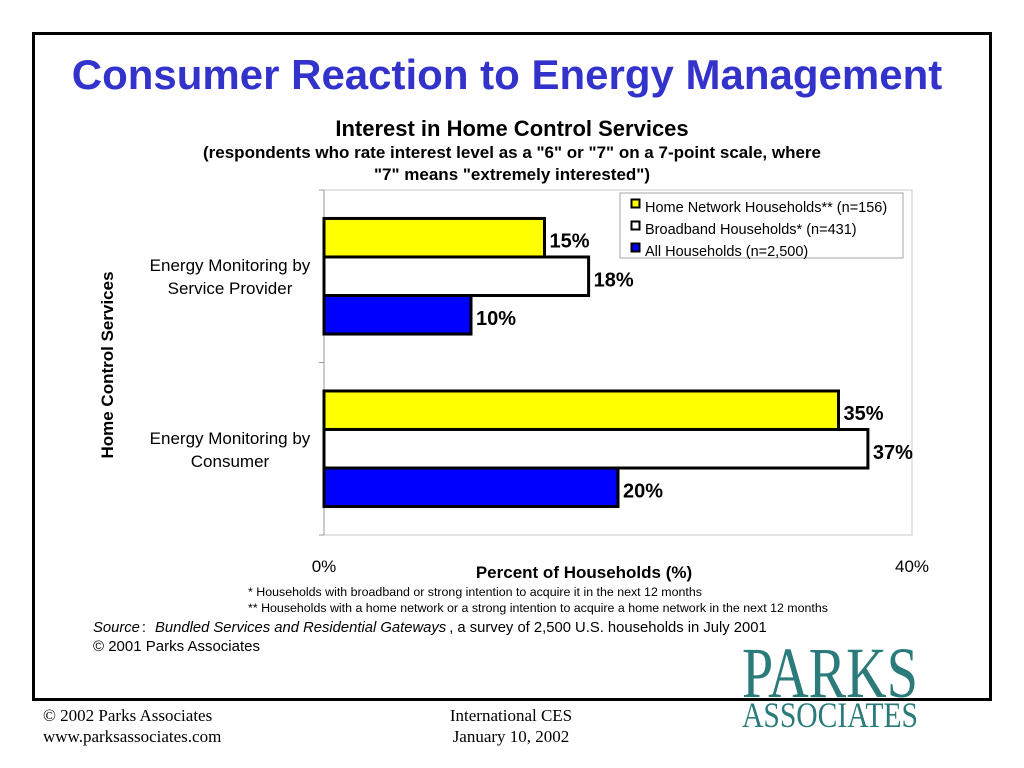  I want to click on copyright: © 2001 Parks Associates, so click(176, 646).